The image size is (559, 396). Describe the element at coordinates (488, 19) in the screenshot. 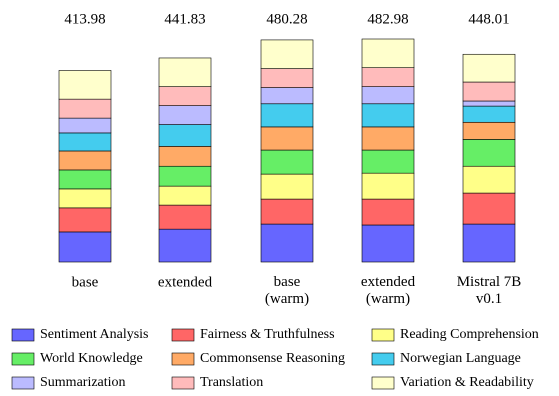

I see `total-label: 448.01` at that location.